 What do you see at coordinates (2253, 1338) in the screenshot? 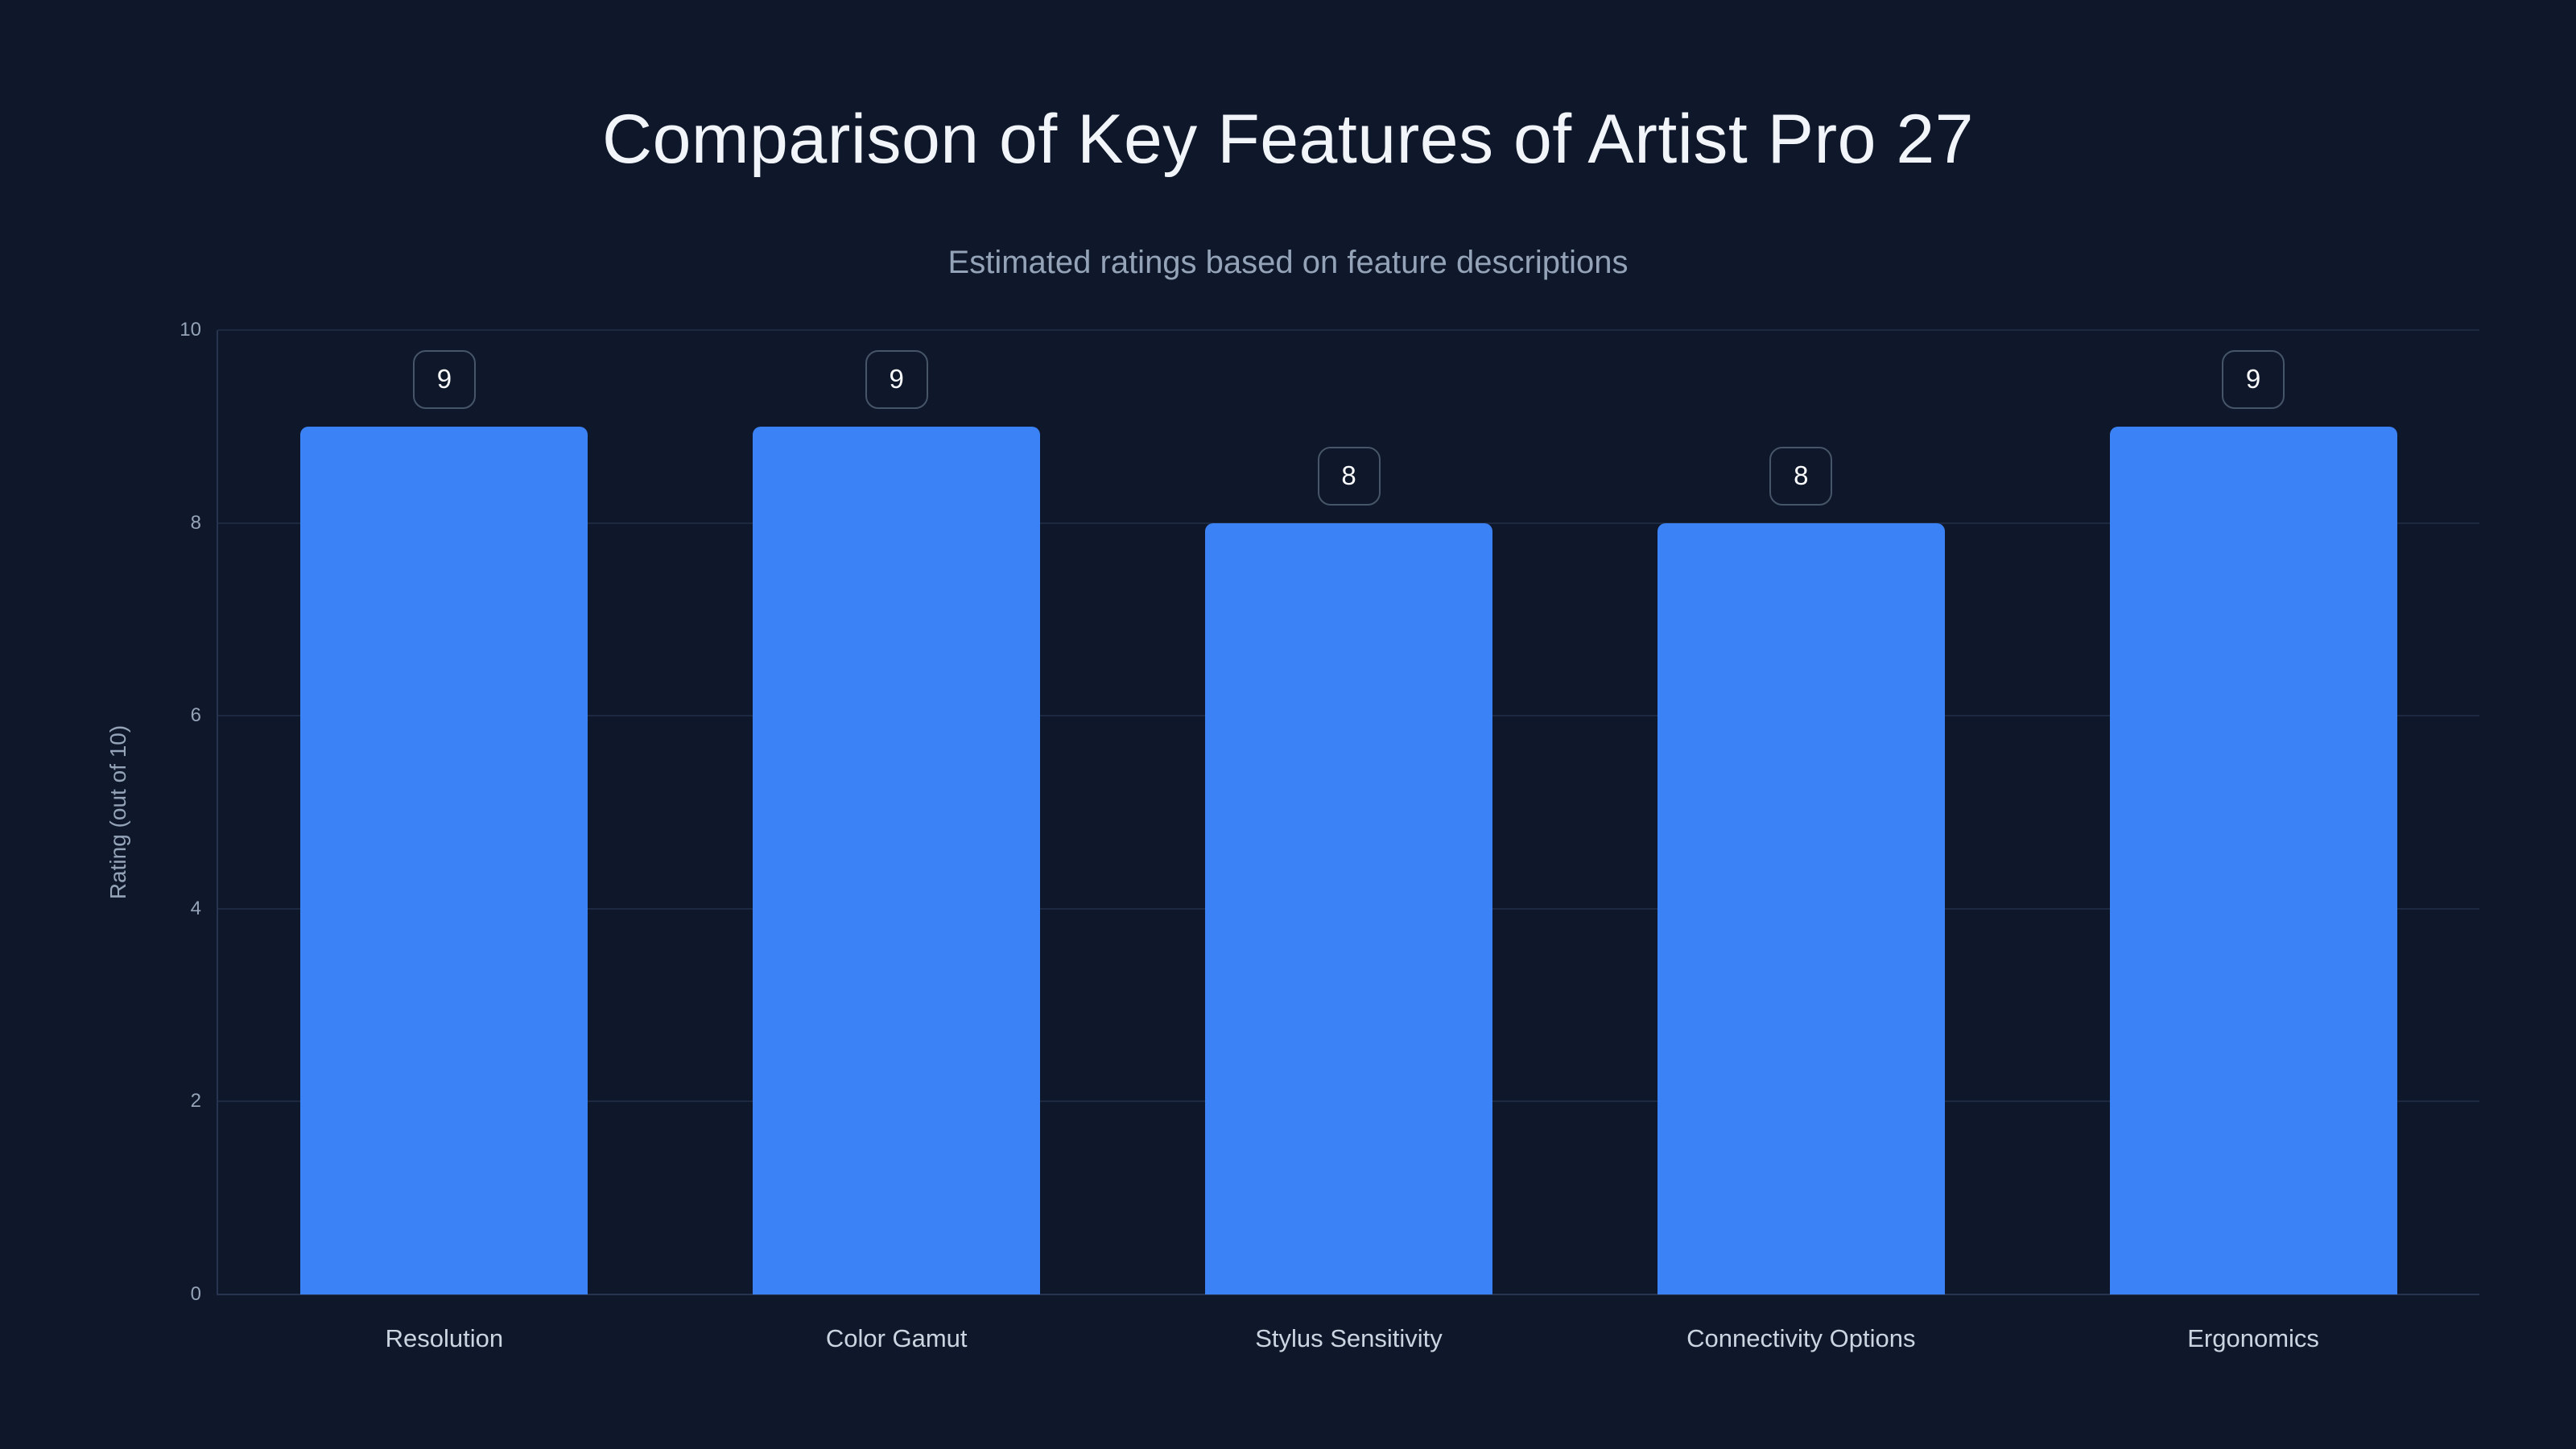
I see `x-axis-label-ergonomics: Ergonomics` at bounding box center [2253, 1338].